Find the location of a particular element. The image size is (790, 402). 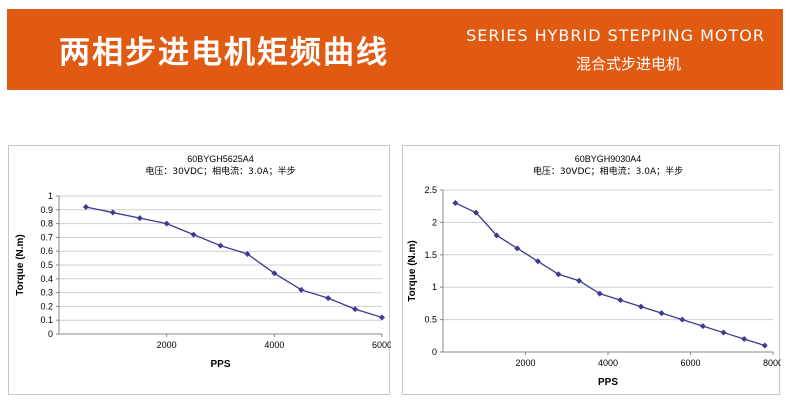

y-tick-label: 0.4 is located at coordinates (46, 279).